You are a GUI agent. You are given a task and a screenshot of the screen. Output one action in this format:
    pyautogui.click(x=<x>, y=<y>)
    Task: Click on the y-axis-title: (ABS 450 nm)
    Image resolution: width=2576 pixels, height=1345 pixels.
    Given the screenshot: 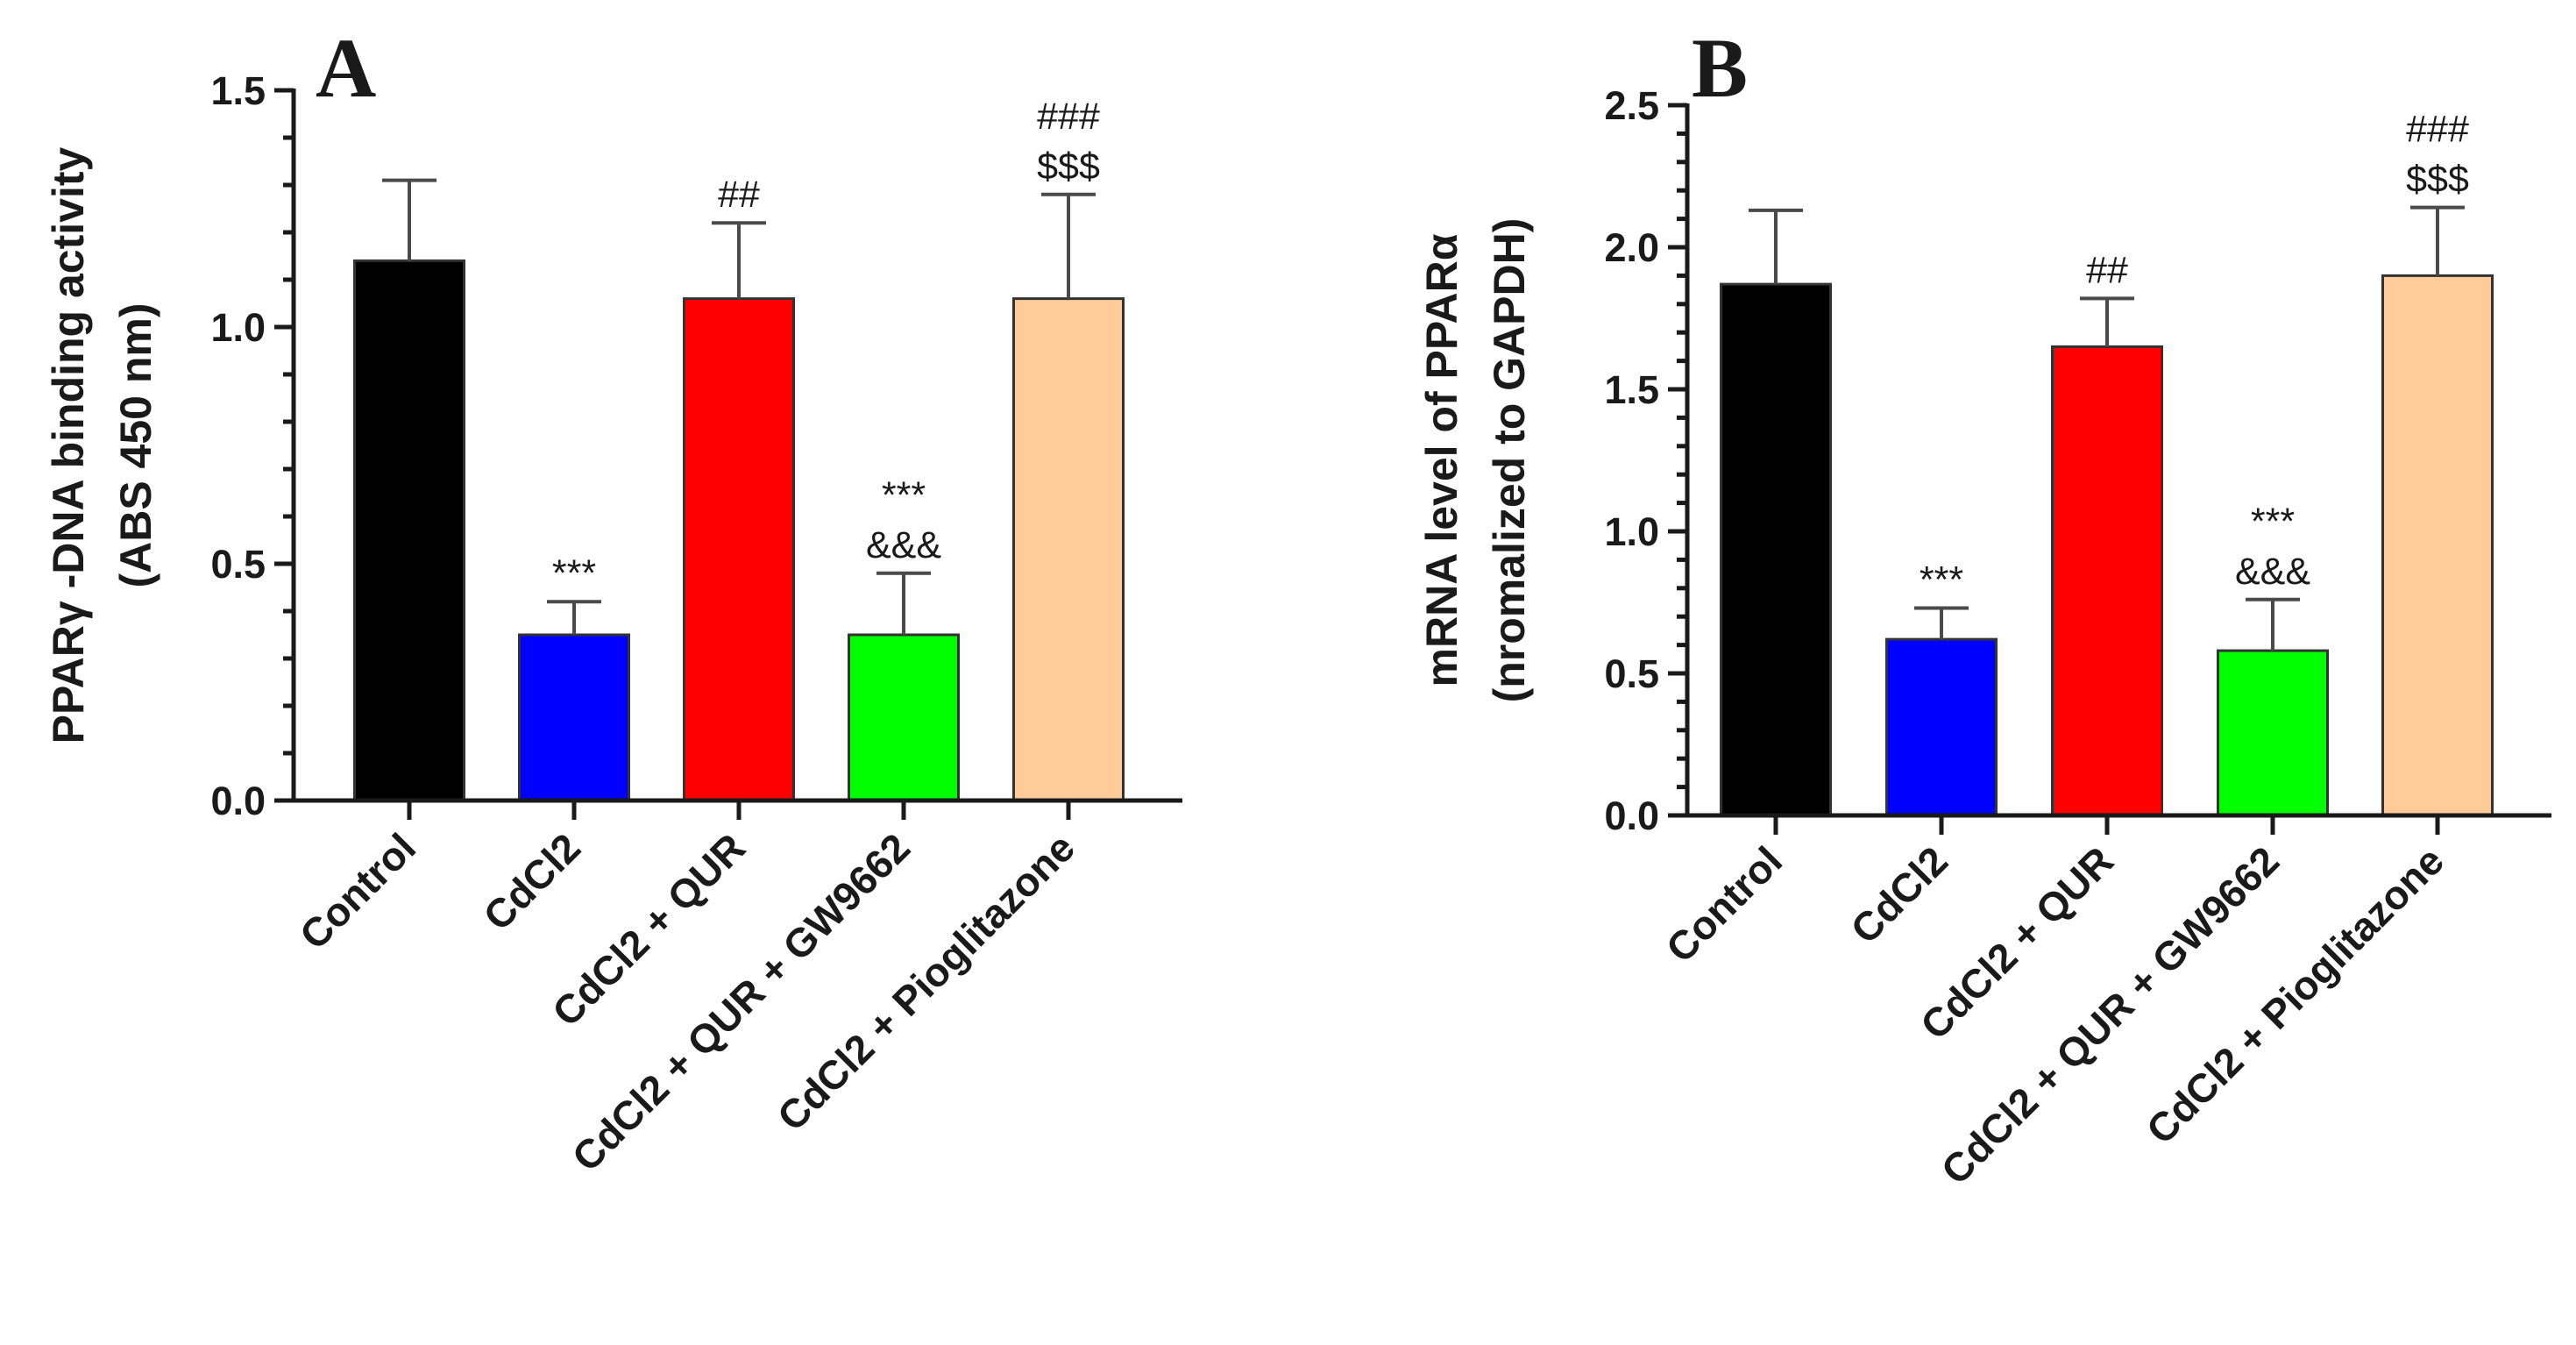 What is the action you would take?
    pyautogui.click(x=135, y=444)
    